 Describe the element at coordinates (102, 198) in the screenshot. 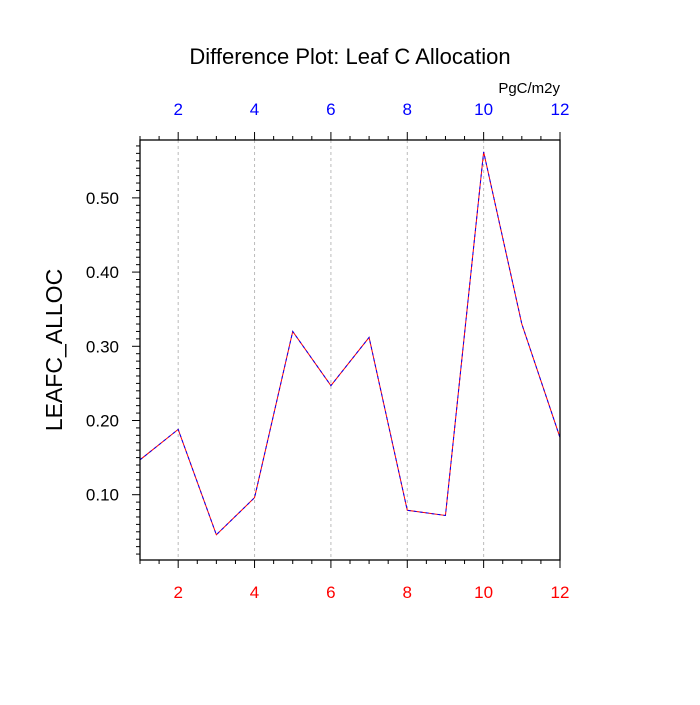

I see `y-tick-label: 0.50` at that location.